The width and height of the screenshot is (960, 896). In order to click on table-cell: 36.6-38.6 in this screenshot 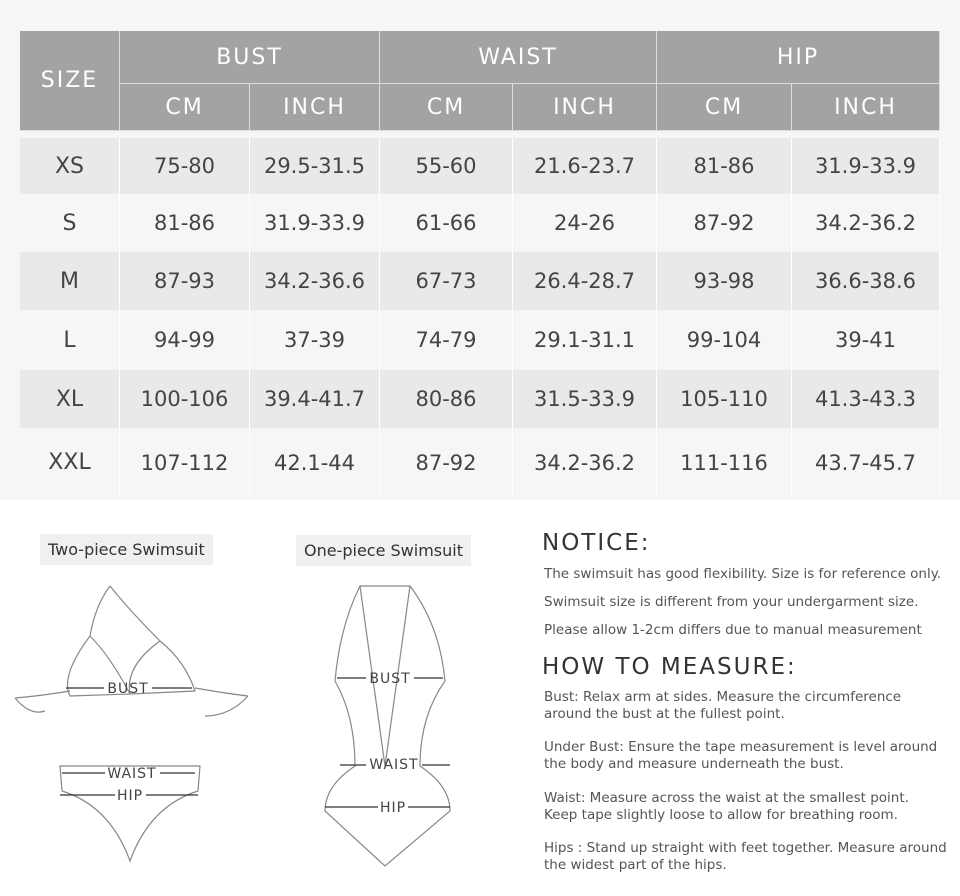, I will do `click(866, 281)`.